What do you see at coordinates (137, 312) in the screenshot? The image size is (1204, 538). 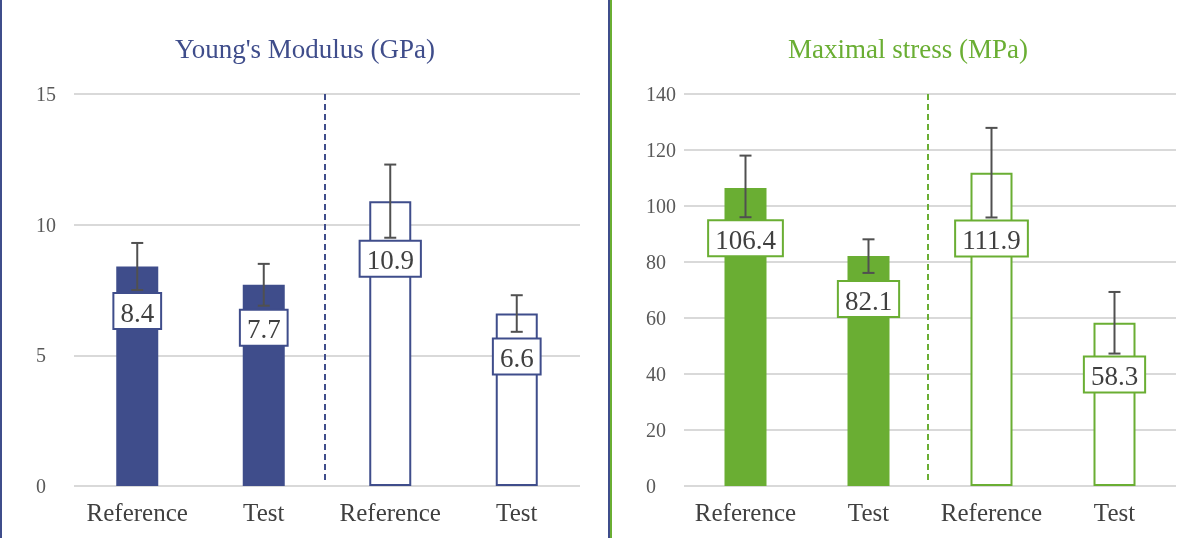 I see `data-label: 8.4` at bounding box center [137, 312].